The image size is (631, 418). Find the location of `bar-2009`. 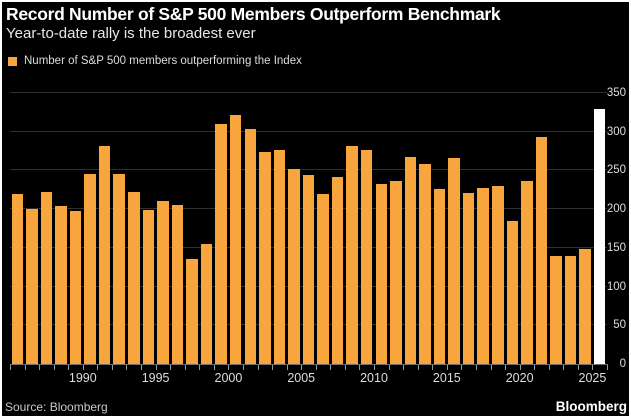

bar-2009 is located at coordinates (366, 256).